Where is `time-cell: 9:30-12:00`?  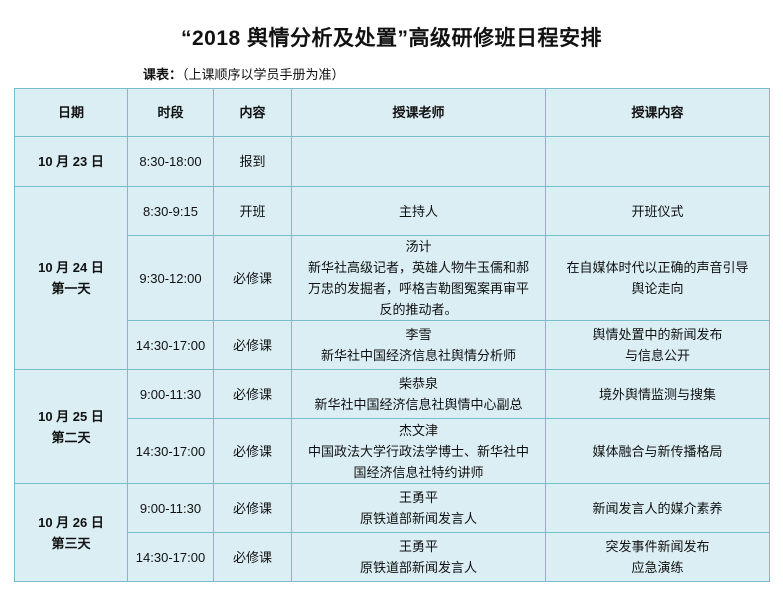 time-cell: 9:30-12:00 is located at coordinates (170, 278).